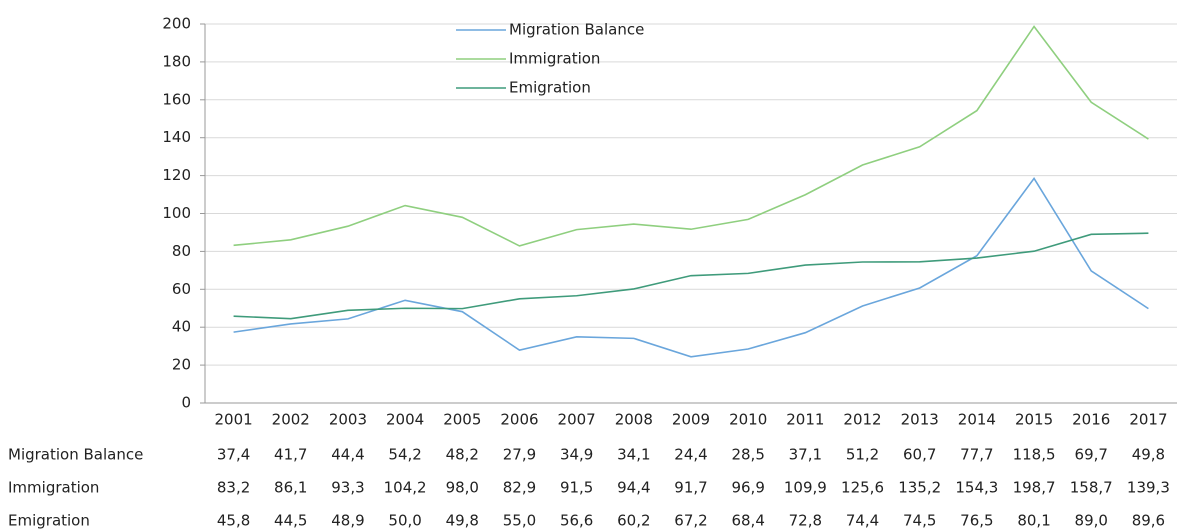 This screenshot has height=531, width=1177. I want to click on x-tick-label: 2011, so click(805, 420).